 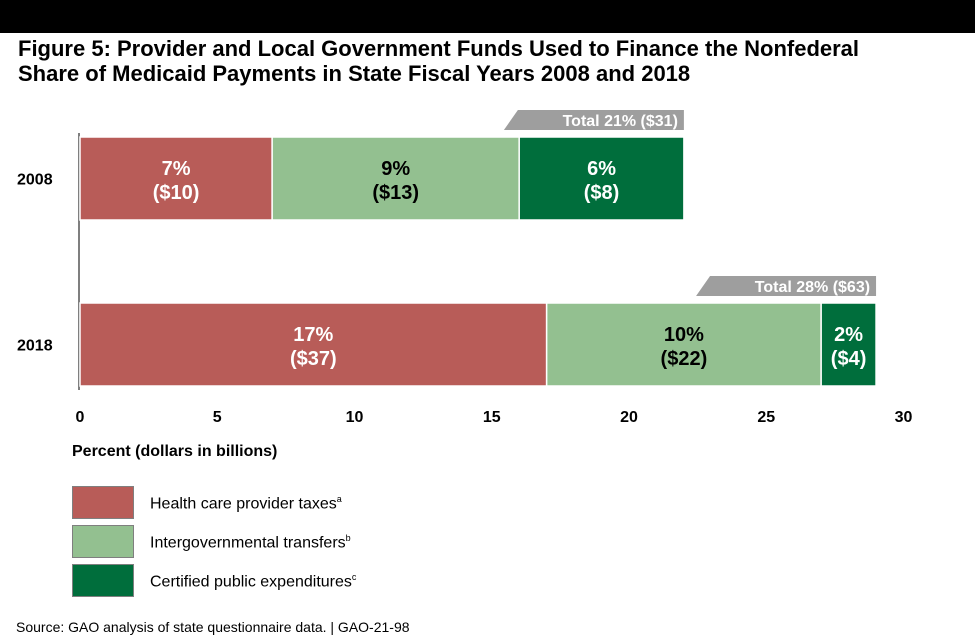 I want to click on x-tick-label-20: 20, so click(x=629, y=417).